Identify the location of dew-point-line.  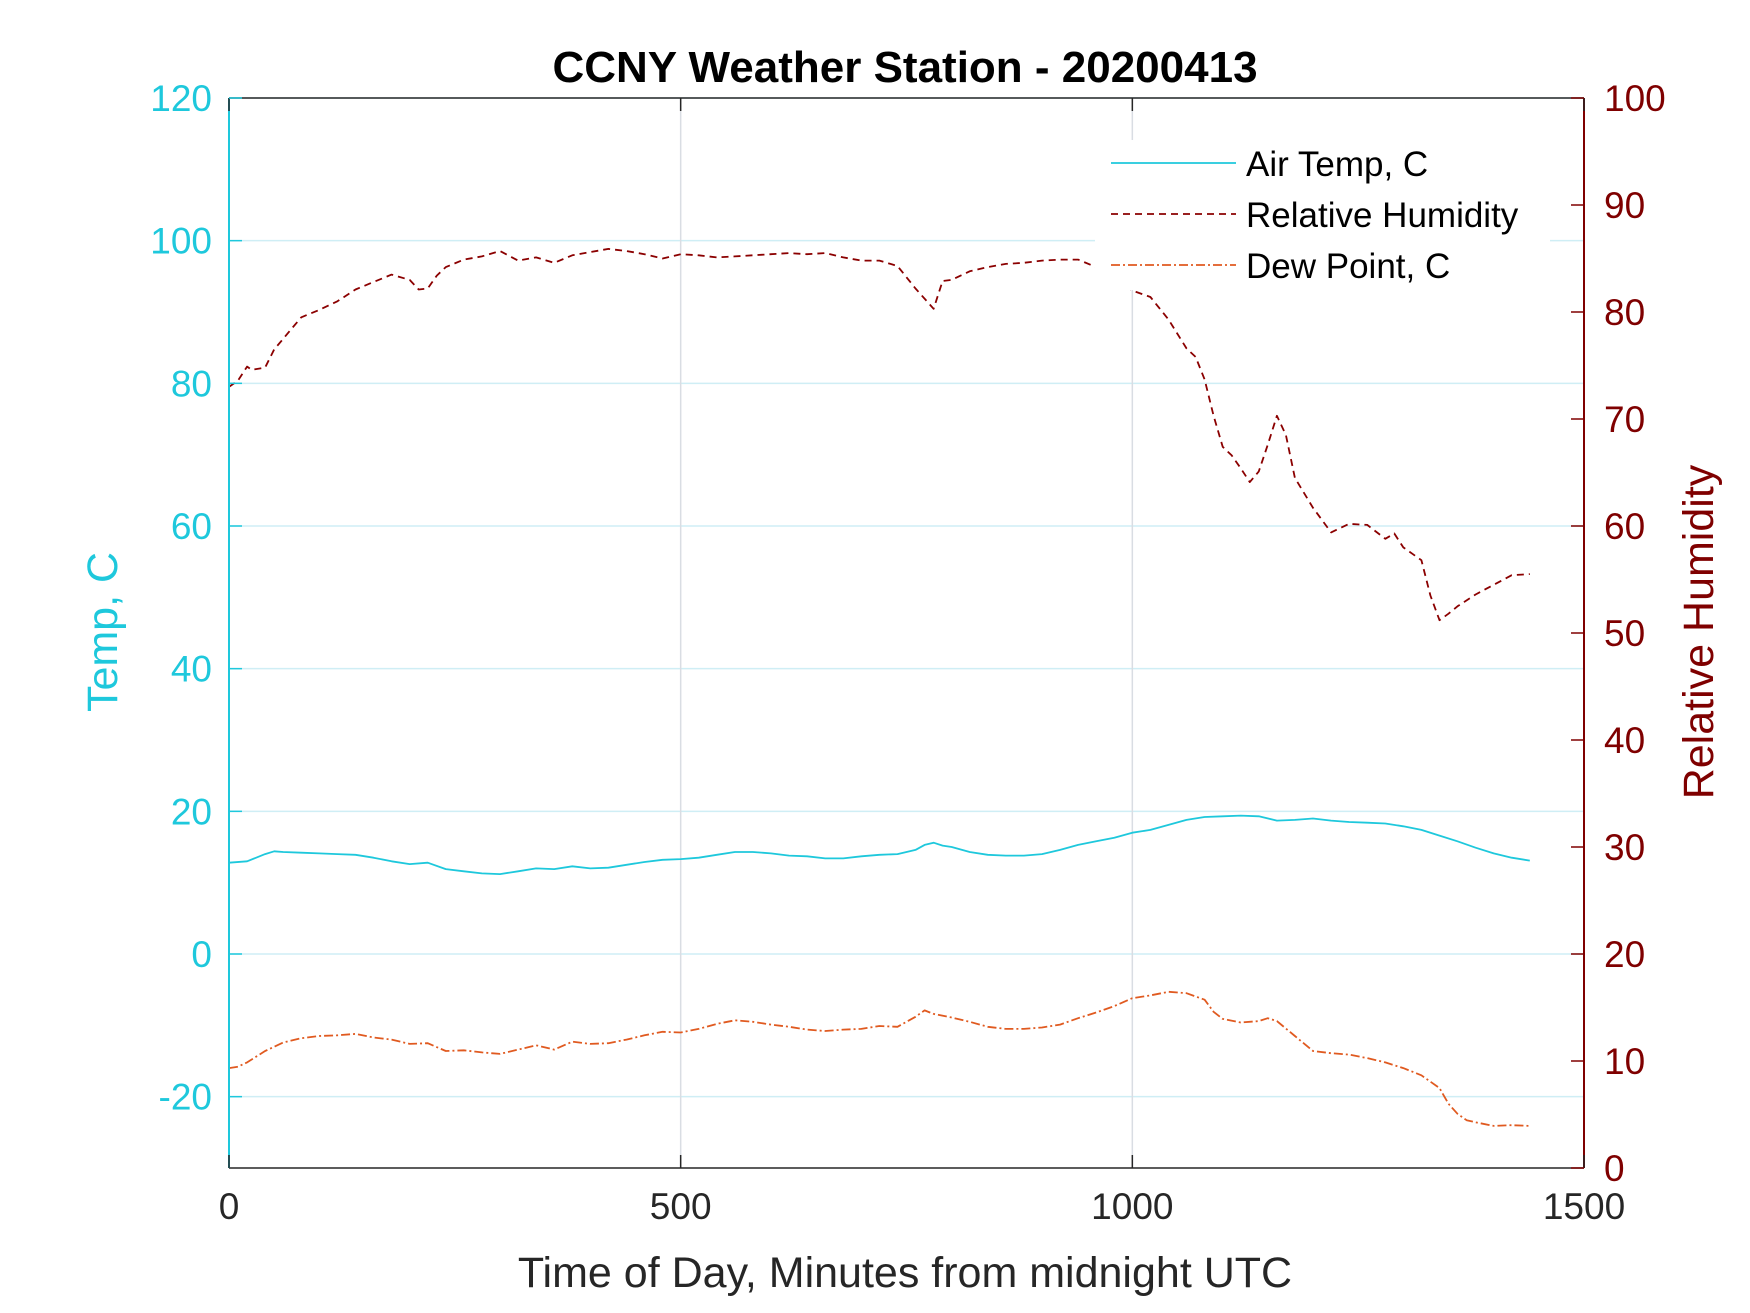
(879, 1058).